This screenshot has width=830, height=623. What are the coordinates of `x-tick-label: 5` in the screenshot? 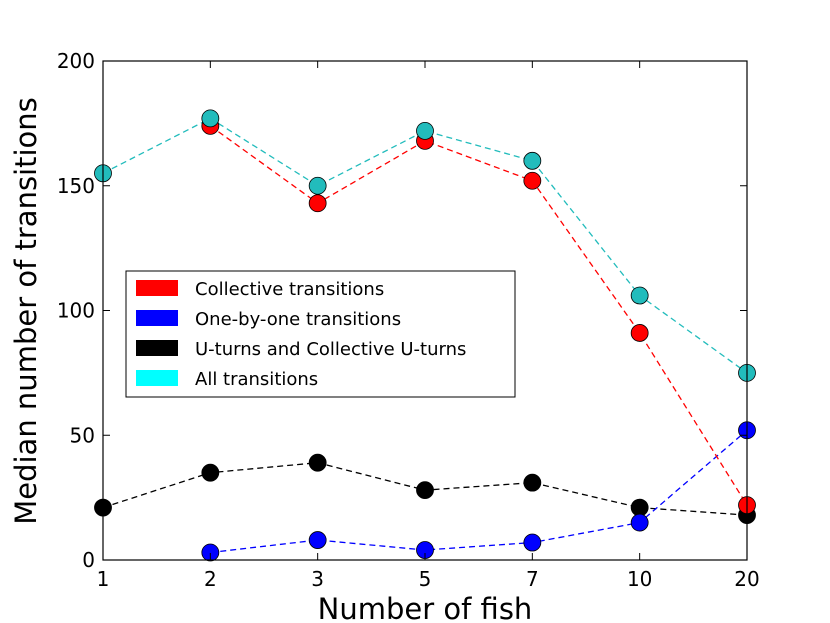 It's located at (425, 579).